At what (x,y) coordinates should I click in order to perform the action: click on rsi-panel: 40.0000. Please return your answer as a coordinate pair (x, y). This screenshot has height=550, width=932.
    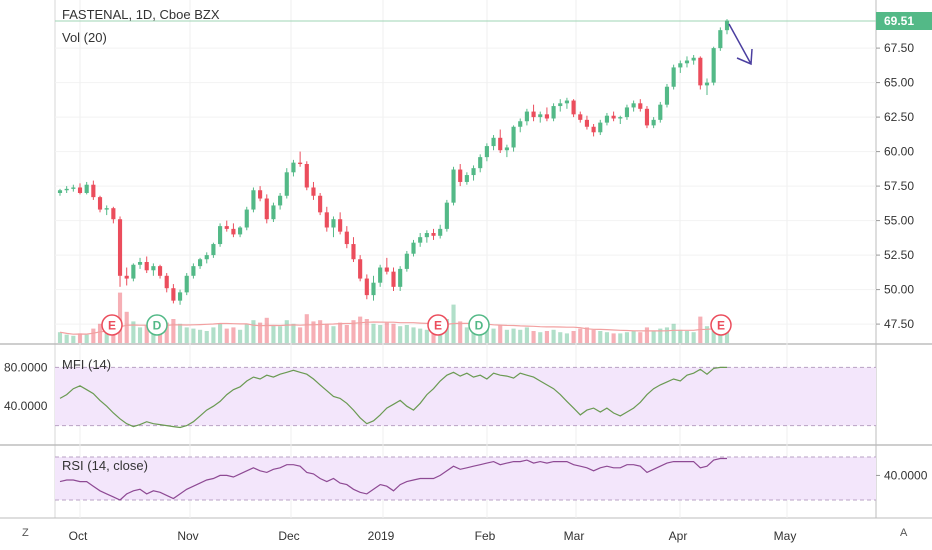
    Looking at the image, I should click on (491, 478).